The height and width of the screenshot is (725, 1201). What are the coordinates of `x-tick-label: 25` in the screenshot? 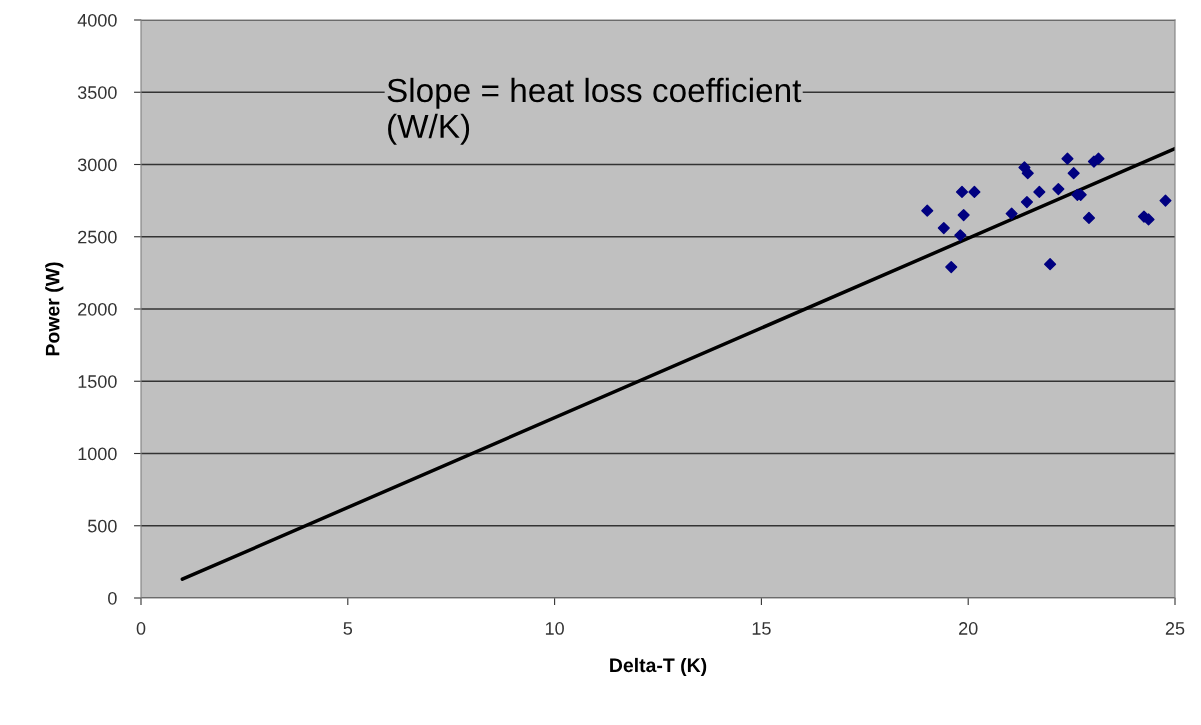 It's located at (1175, 628).